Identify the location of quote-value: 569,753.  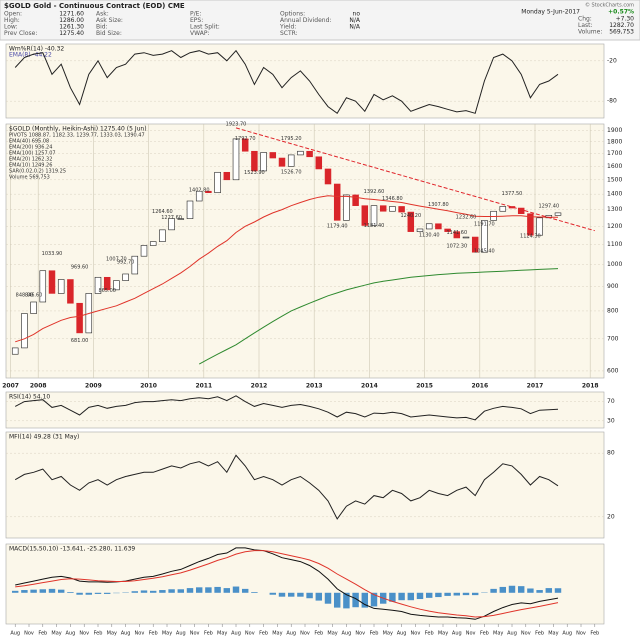
(621, 32).